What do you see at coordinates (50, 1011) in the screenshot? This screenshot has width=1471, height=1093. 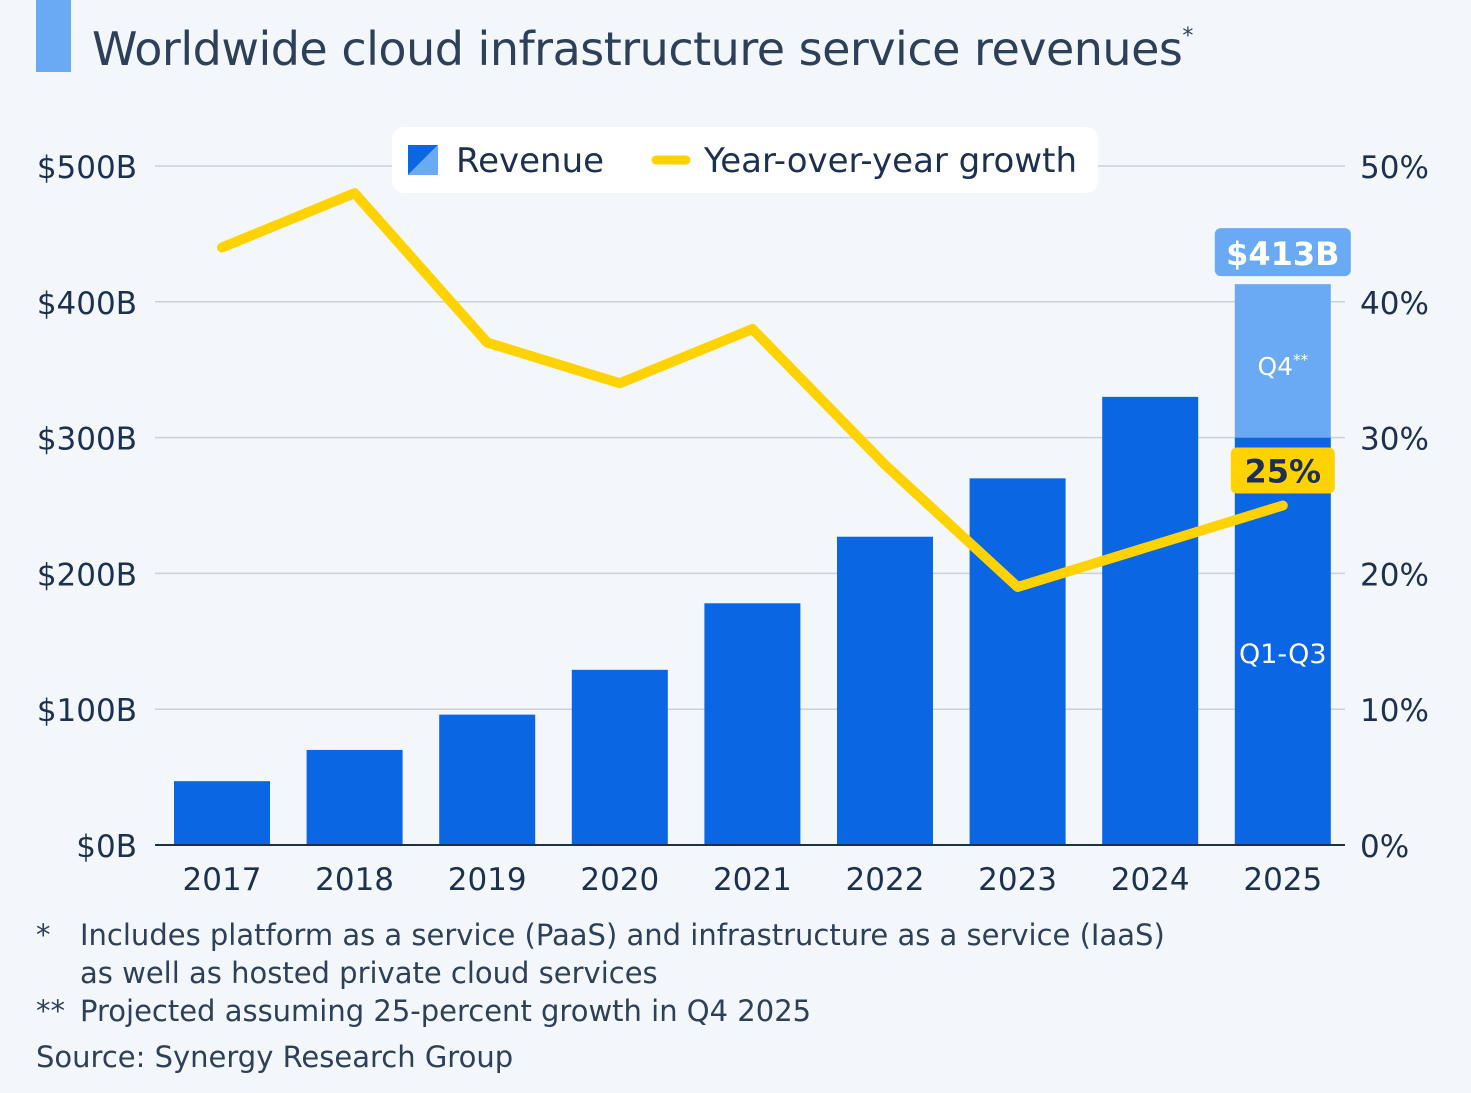 I see `footnote-2-mark: **` at bounding box center [50, 1011].